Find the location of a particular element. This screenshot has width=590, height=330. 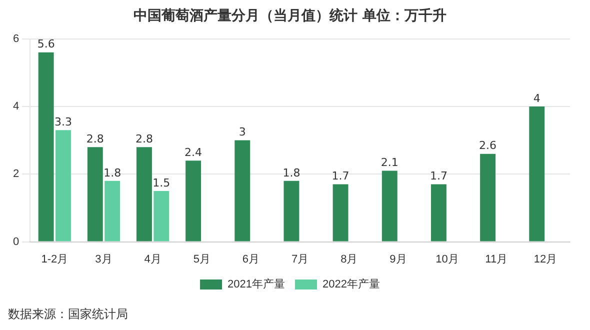

x-tick-label: 1-2月 is located at coordinates (54, 259).